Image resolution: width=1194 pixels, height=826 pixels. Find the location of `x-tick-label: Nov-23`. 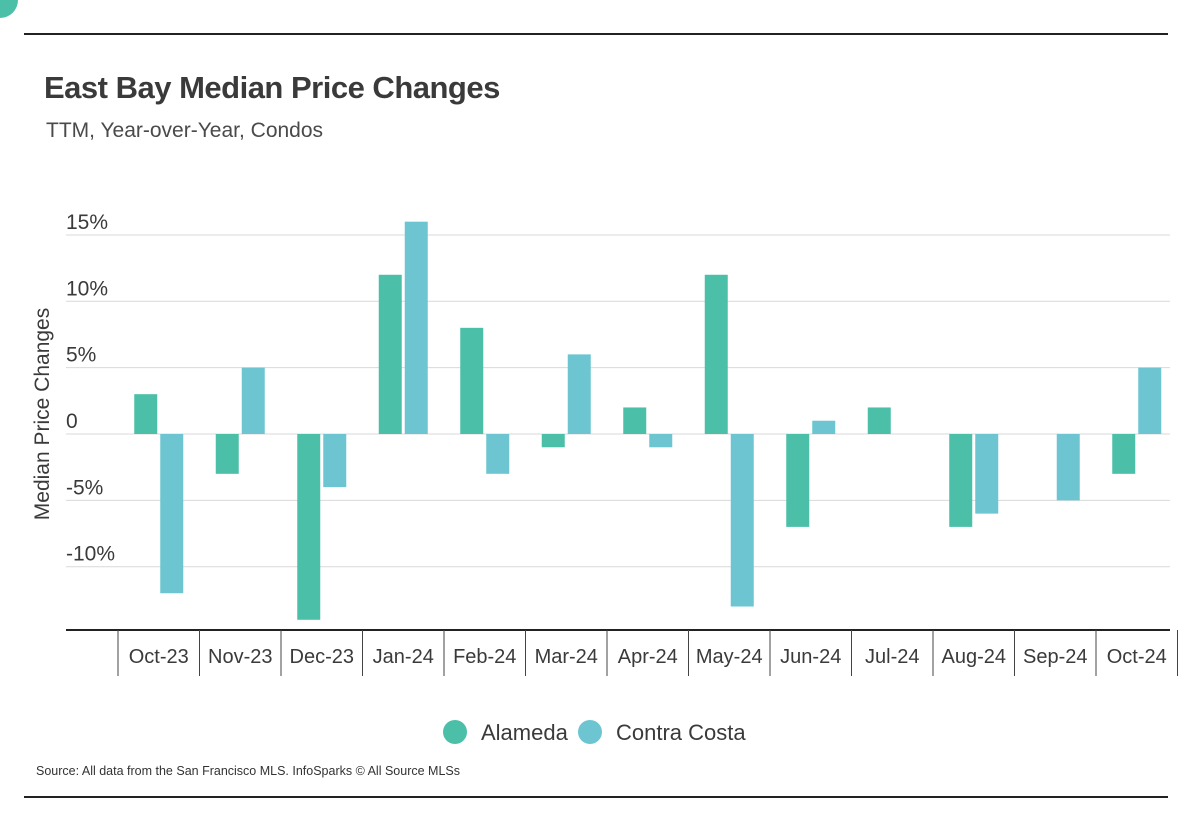

x-tick-label: Nov-23 is located at coordinates (240, 657).